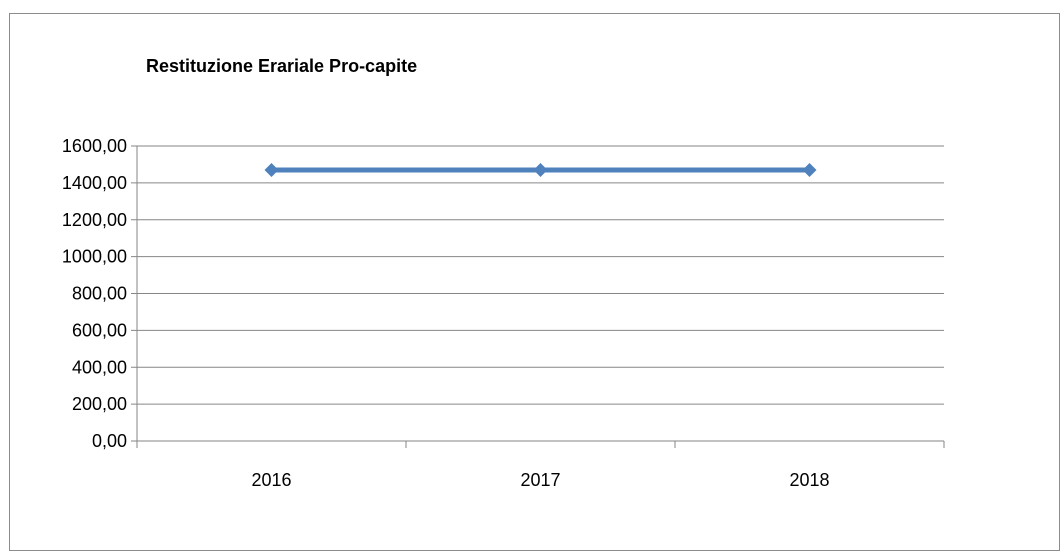 The image size is (1064, 554). Describe the element at coordinates (809, 480) in the screenshot. I see `x-tick-label-2018: 2018` at that location.